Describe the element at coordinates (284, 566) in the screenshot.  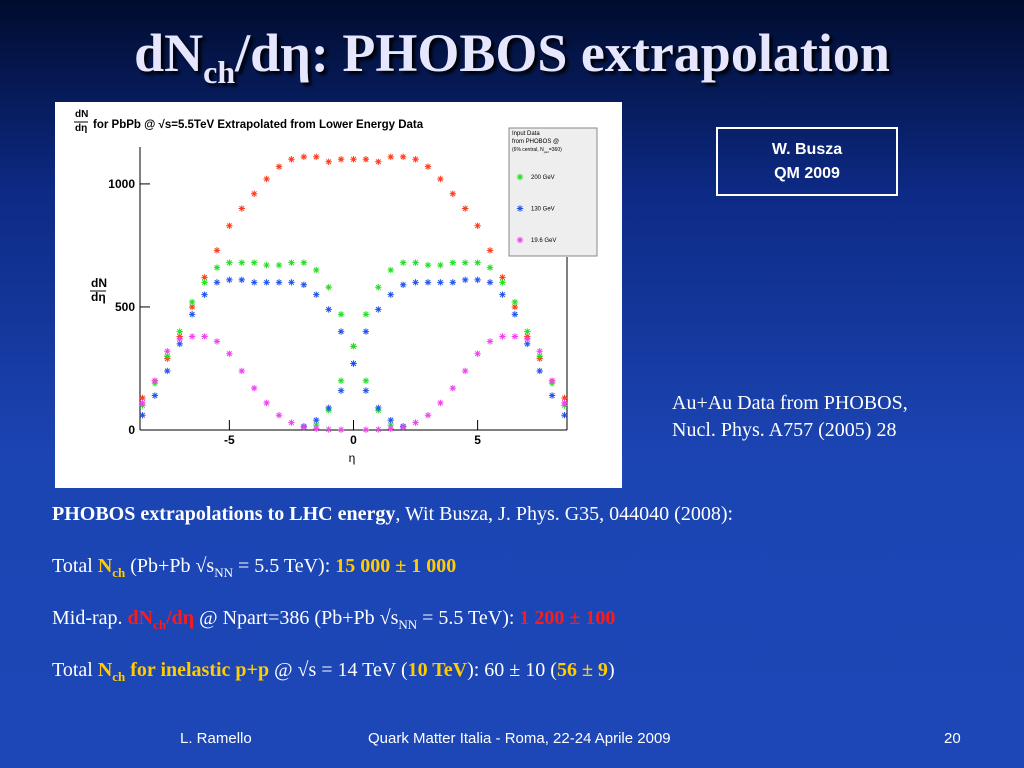
I see `run: = 5.5 TeV):` at that location.